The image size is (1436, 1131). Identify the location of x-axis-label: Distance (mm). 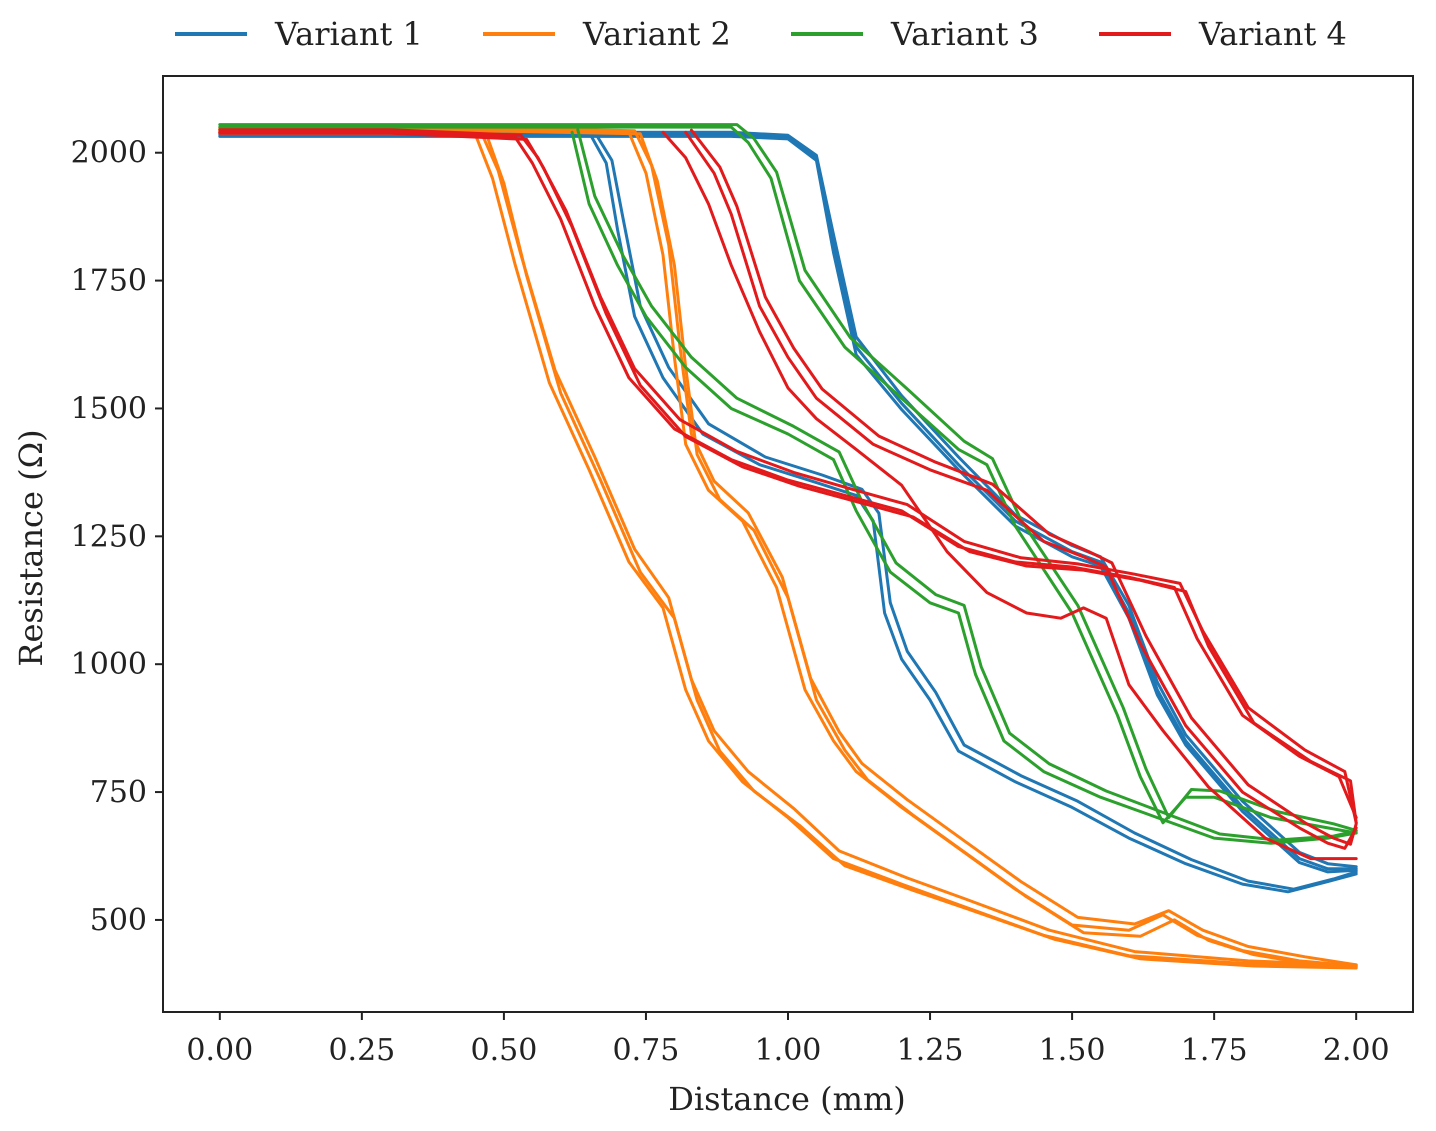
(787, 1099).